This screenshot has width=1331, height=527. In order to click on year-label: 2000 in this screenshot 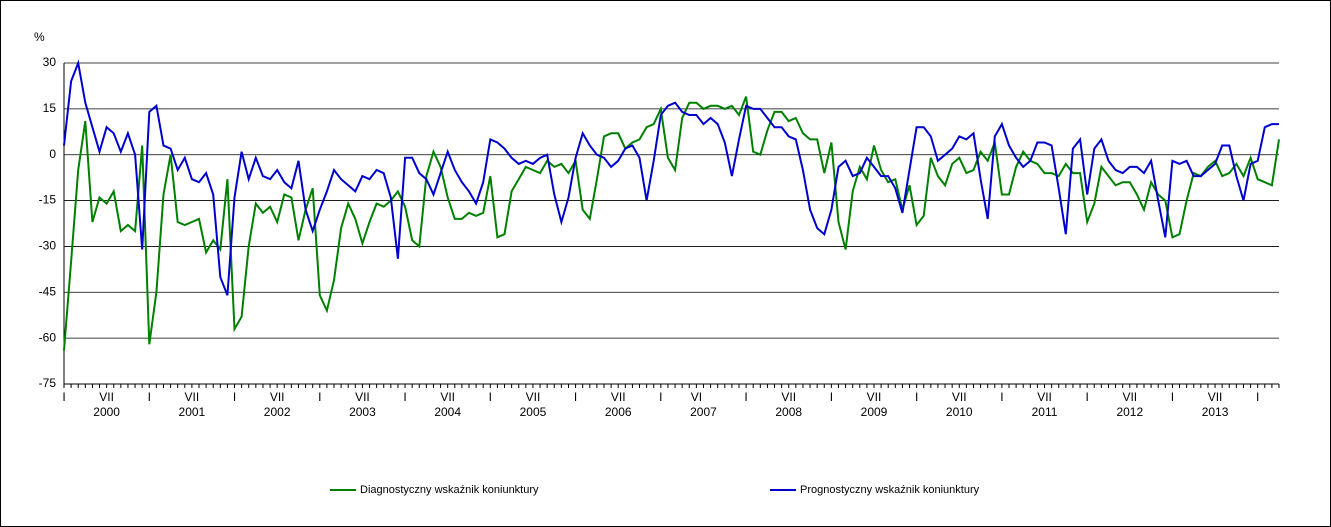, I will do `click(106, 412)`.